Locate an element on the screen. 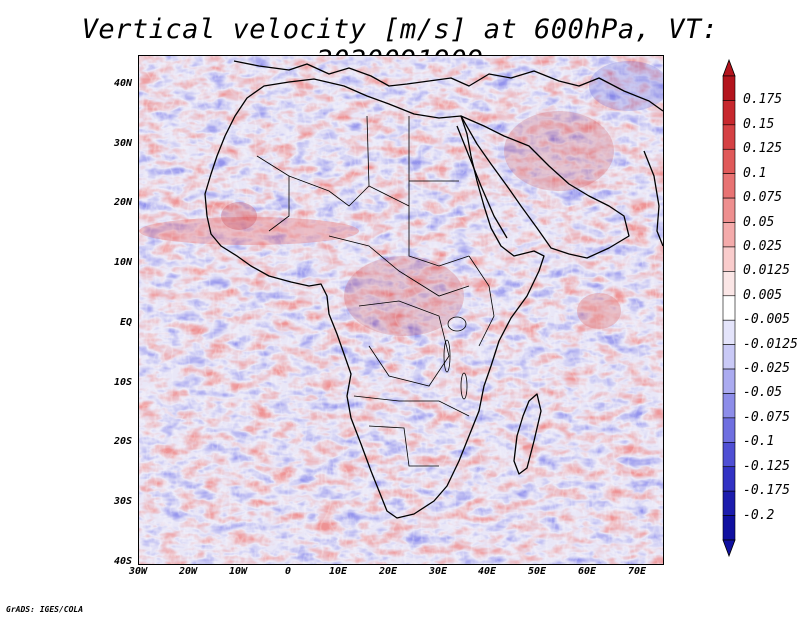  convection-central-africa is located at coordinates (404, 296).